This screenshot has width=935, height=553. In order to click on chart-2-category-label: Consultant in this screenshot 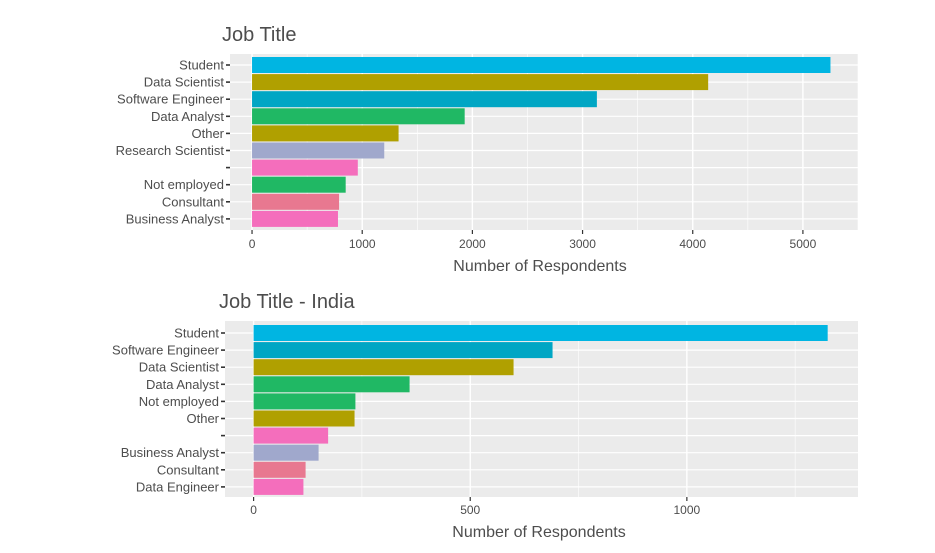, I will do `click(188, 469)`.